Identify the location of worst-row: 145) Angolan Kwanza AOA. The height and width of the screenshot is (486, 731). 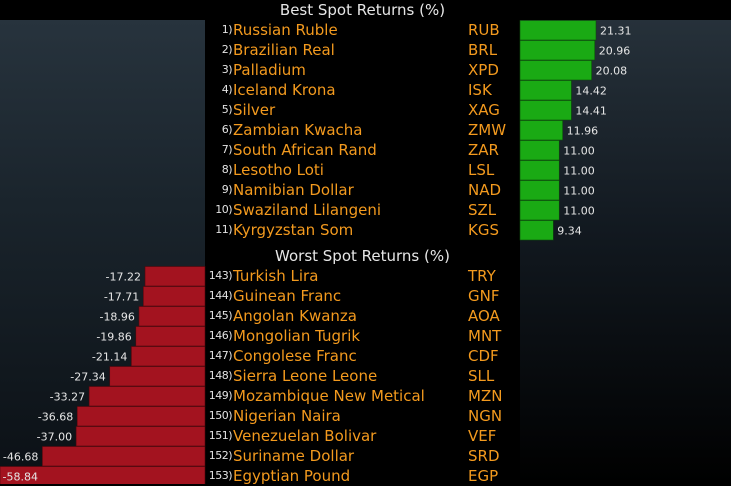
(362, 316).